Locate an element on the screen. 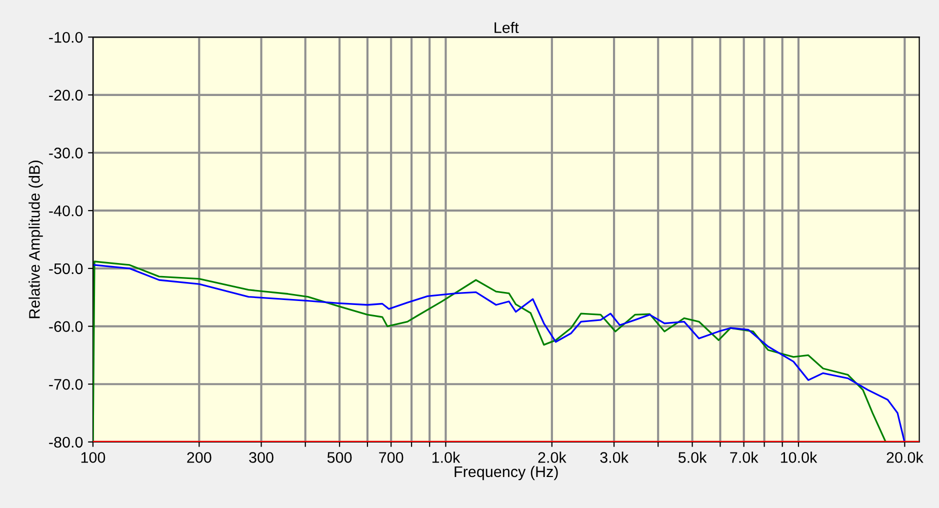  x-tick-label: 200 is located at coordinates (199, 457).